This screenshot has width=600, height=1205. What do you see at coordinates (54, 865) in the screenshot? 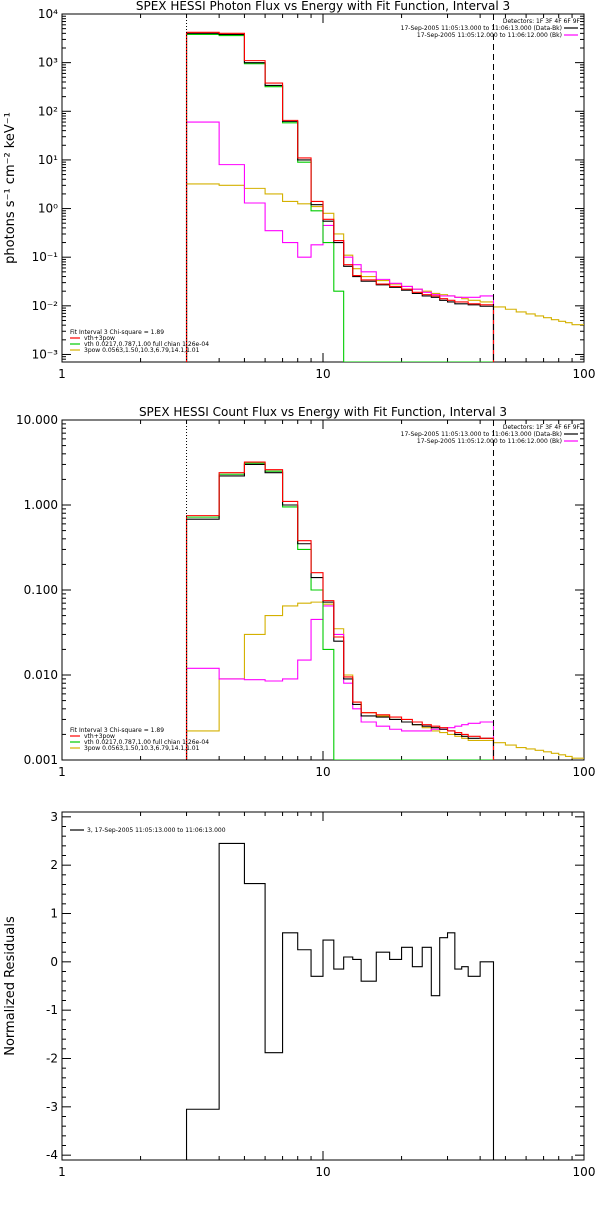
I see `y-tick-label: 2` at bounding box center [54, 865].